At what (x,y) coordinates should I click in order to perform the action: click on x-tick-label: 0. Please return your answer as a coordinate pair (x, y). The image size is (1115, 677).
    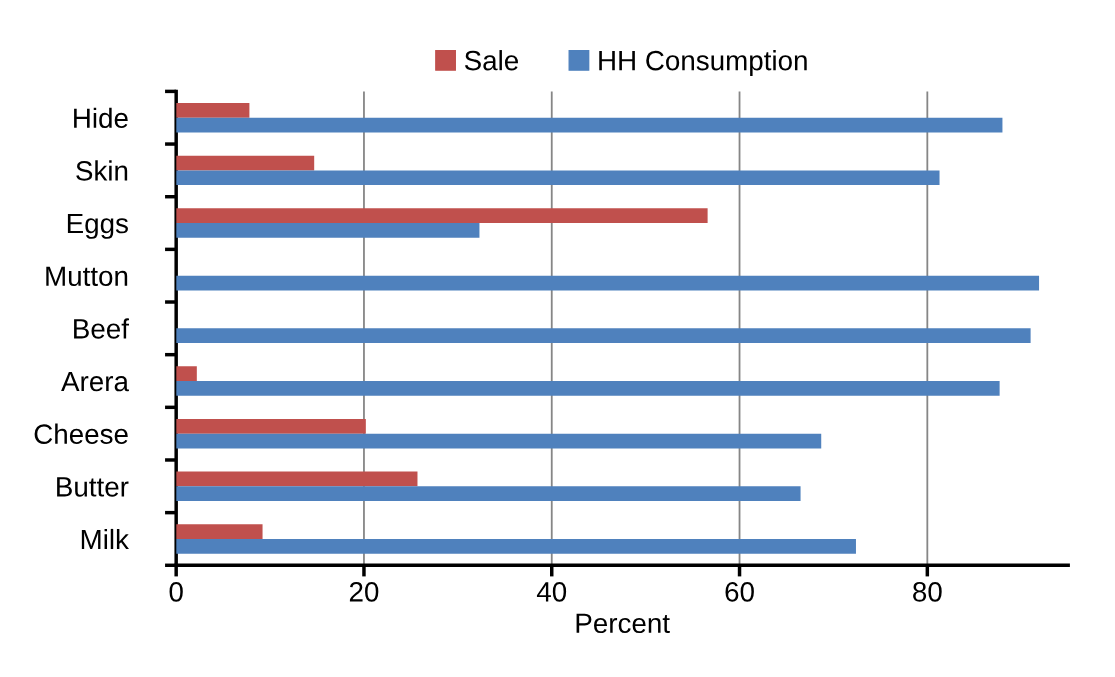
    Looking at the image, I should click on (176, 592).